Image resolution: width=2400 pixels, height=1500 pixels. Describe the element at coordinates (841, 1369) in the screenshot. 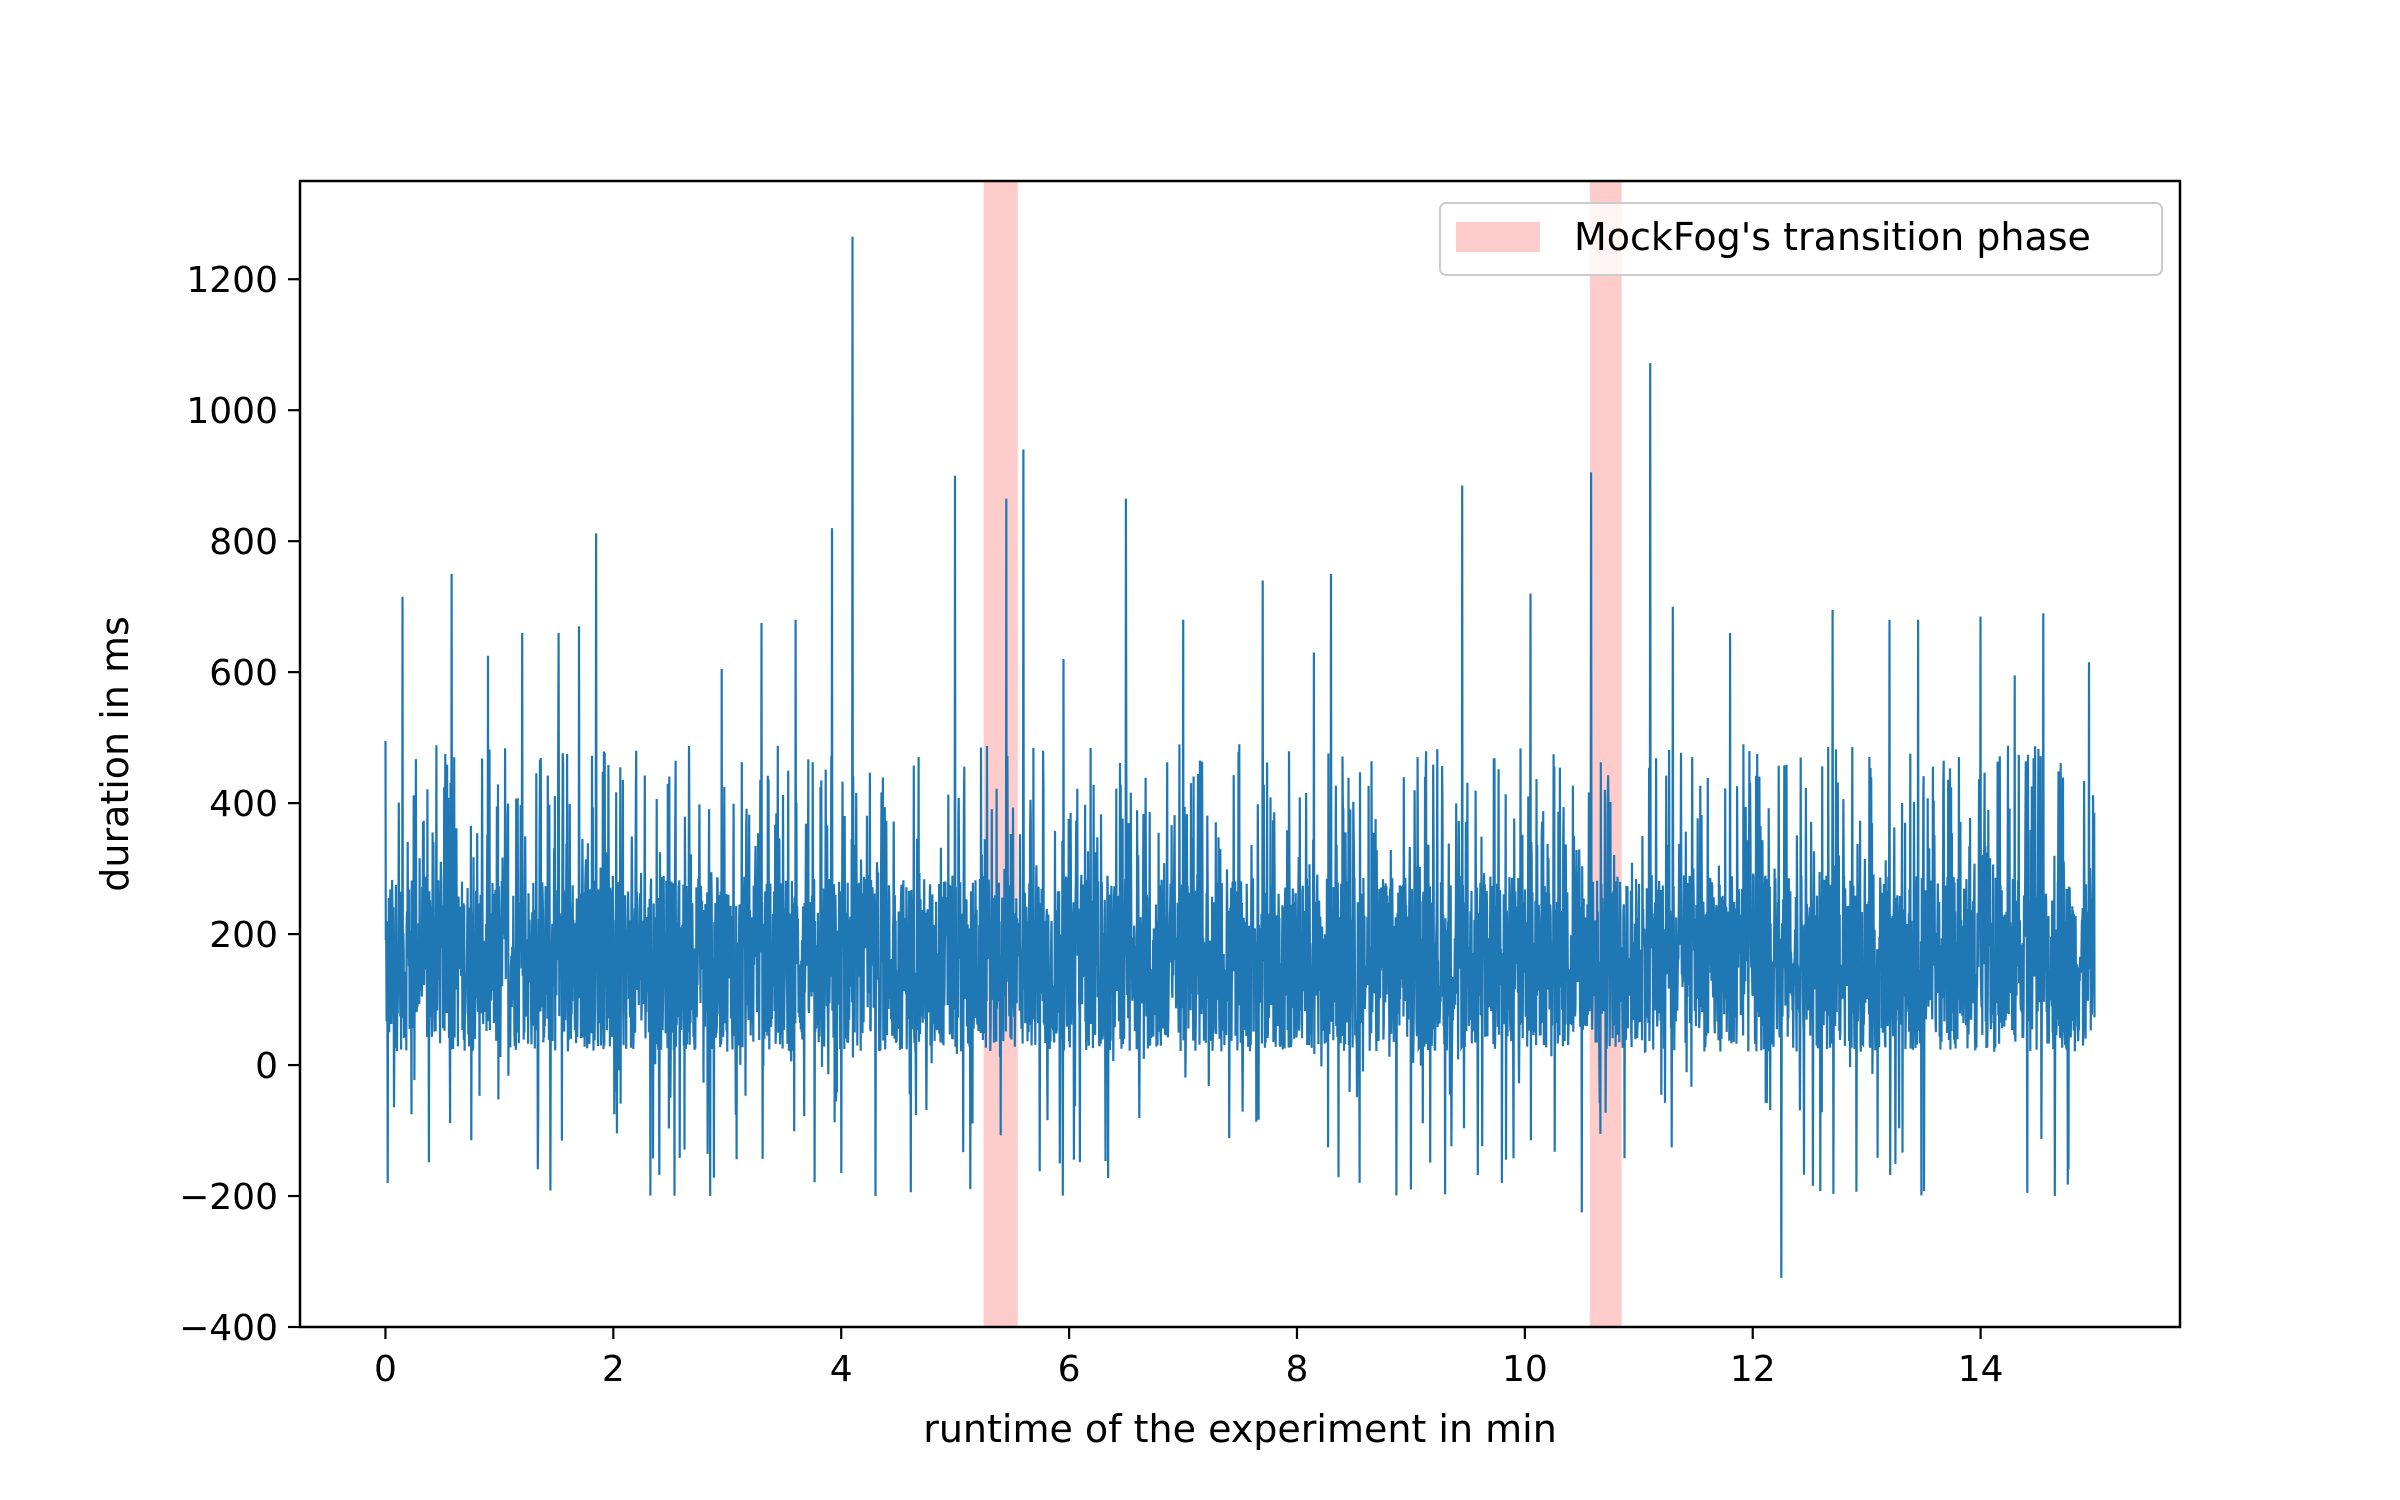

I see `x-tick-label: 4` at that location.